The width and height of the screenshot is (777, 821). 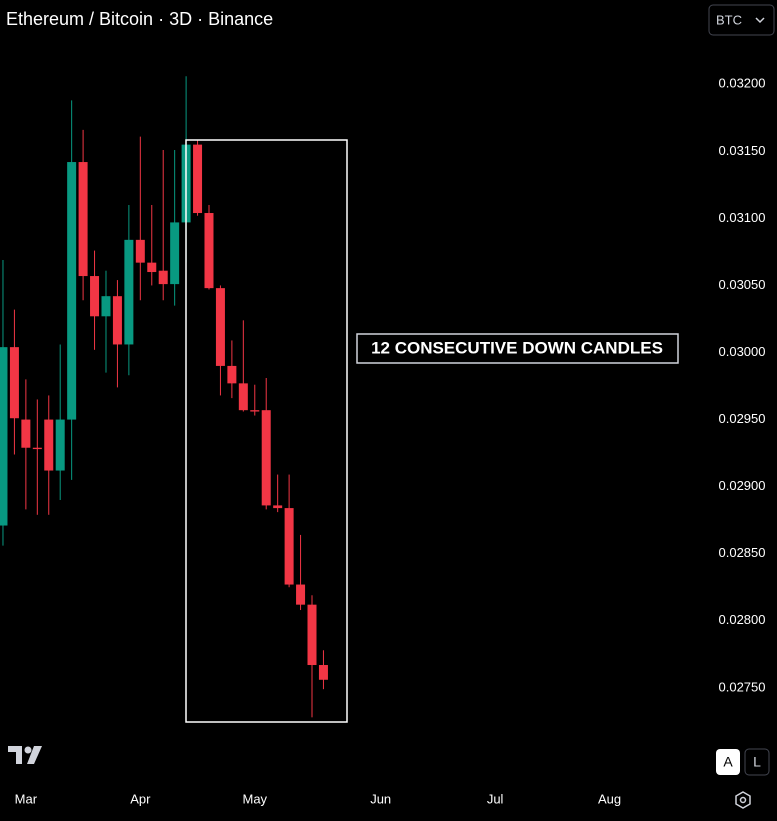 What do you see at coordinates (742, 284) in the screenshot?
I see `y-tick-label: 0.03050` at bounding box center [742, 284].